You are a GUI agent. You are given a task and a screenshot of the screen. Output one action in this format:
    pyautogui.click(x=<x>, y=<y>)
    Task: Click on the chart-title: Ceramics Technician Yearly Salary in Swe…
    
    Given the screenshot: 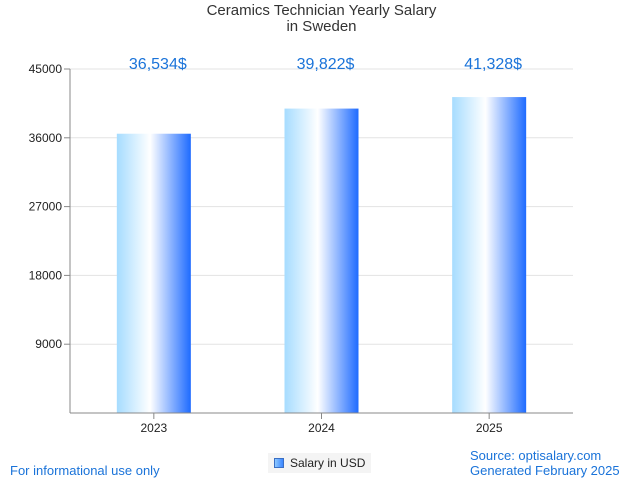 What is the action you would take?
    pyautogui.click(x=321, y=19)
    